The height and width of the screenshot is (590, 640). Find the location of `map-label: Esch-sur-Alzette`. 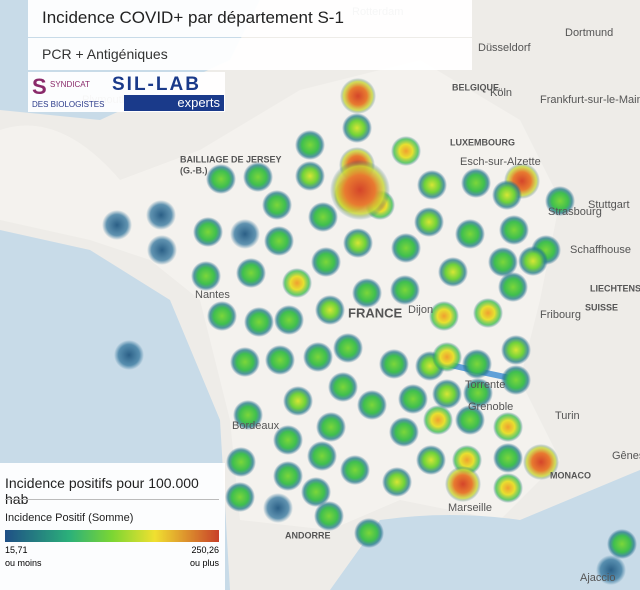

map-label: Esch-sur-Alzette is located at coordinates (500, 162).